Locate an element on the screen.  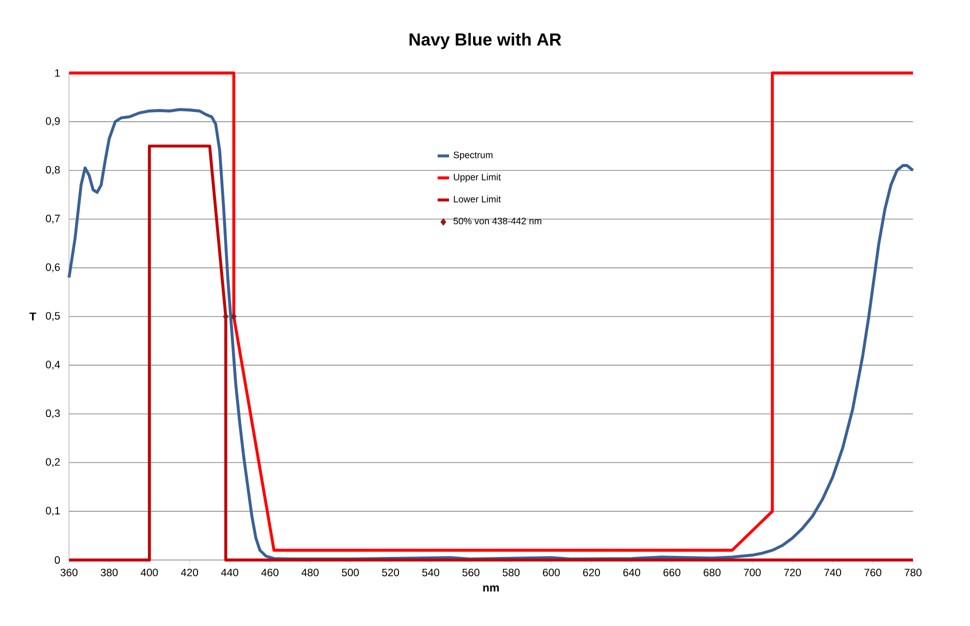
x-tick-label: 600 is located at coordinates (551, 572).